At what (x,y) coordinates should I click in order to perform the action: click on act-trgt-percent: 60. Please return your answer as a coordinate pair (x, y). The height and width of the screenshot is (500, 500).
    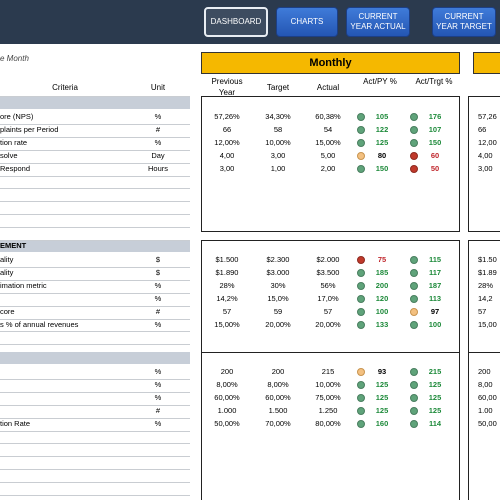
    Looking at the image, I should click on (435, 155).